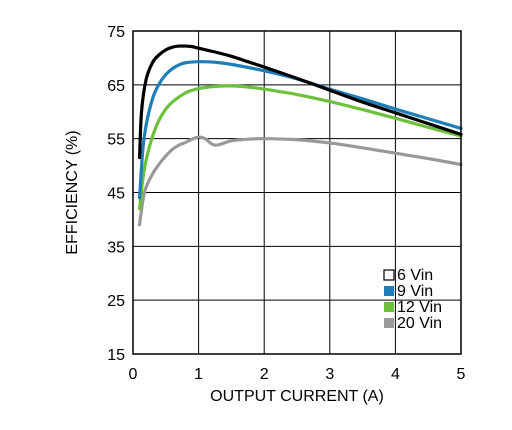  Describe the element at coordinates (116, 247) in the screenshot. I see `y-tick-label: 35` at that location.